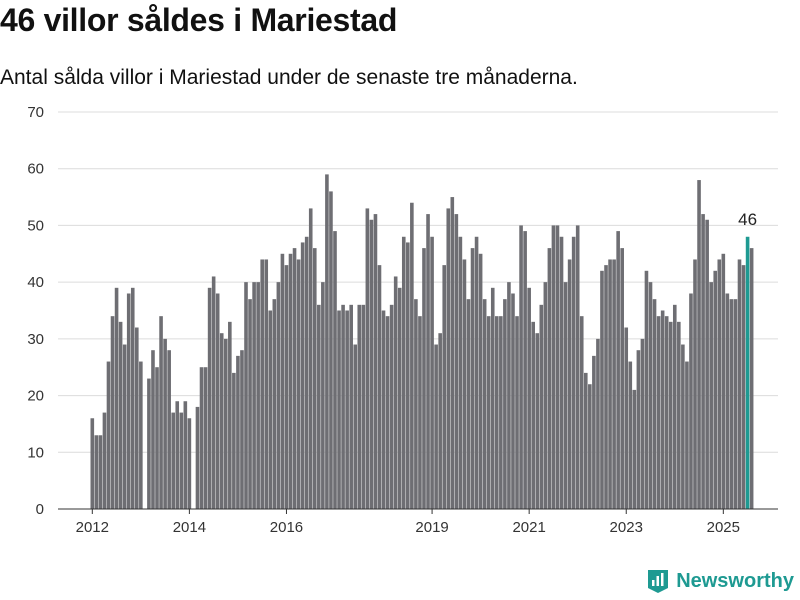  What do you see at coordinates (286, 527) in the screenshot?
I see `x-tick-label: 2016` at bounding box center [286, 527].